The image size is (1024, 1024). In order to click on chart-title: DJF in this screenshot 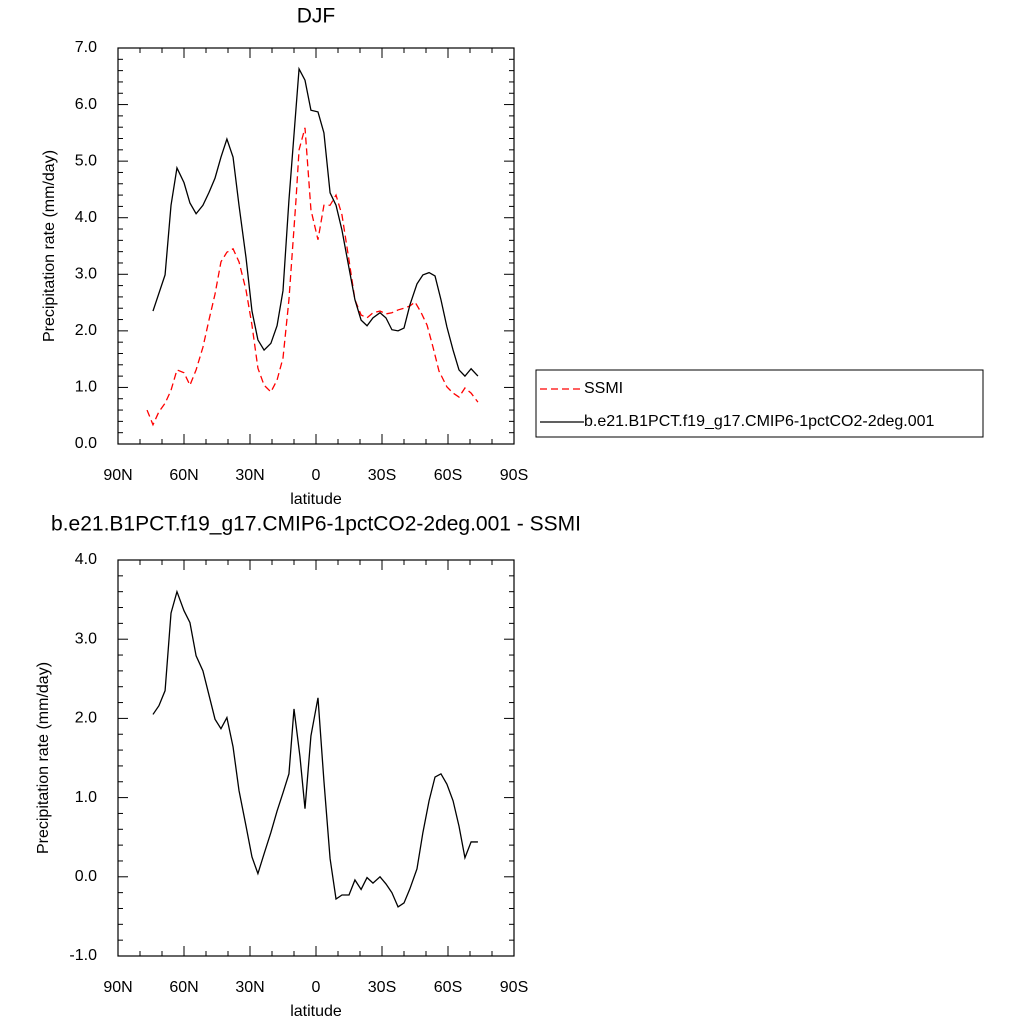, I will do `click(316, 16)`.